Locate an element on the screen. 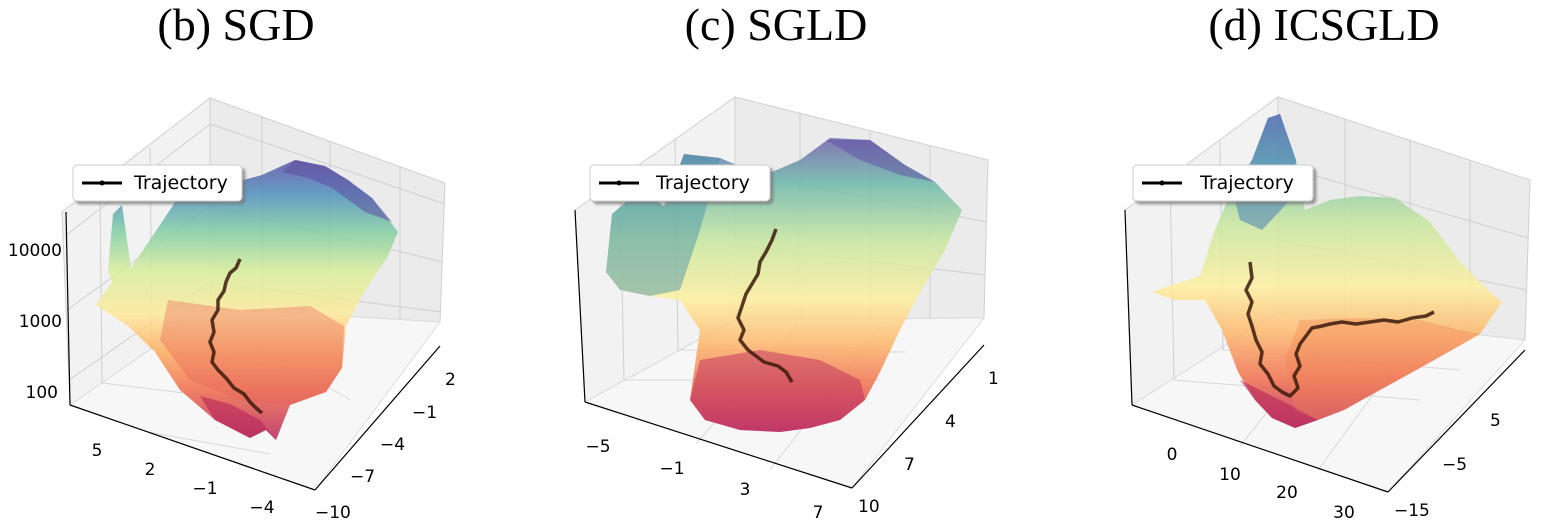 The width and height of the screenshot is (1544, 530). right-axis-ticks: 5 −5 −15 is located at coordinates (1447, 466).